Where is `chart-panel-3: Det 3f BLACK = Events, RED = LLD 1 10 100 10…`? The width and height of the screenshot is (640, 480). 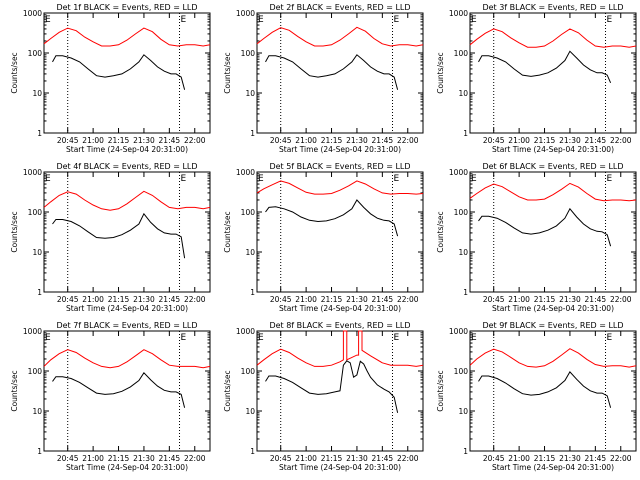
chart-panel-3: Det 3f BLACK = Events, RED = LLD 1 10 100 10… is located at coordinates (536, 78).